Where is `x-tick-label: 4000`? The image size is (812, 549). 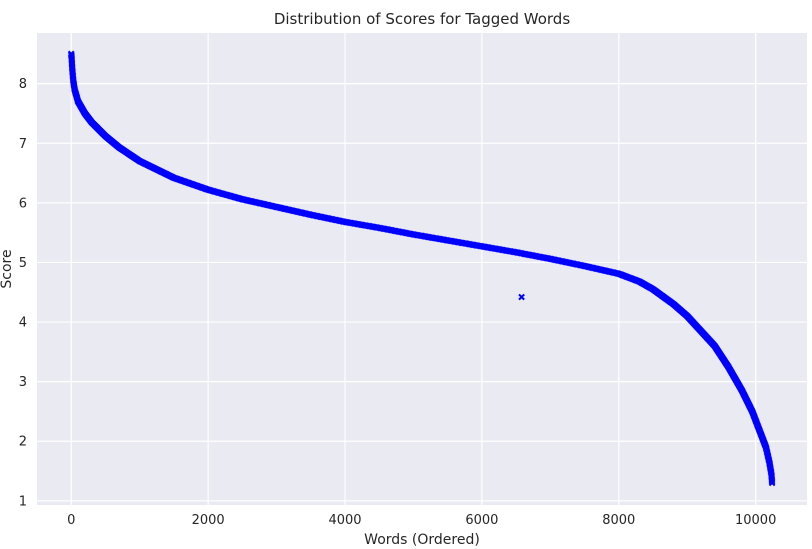
x-tick-label: 4000 is located at coordinates (344, 520).